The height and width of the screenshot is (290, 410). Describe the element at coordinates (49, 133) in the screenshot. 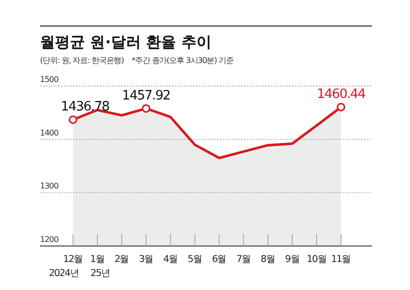

I see `y-tick-label: 1400` at that location.